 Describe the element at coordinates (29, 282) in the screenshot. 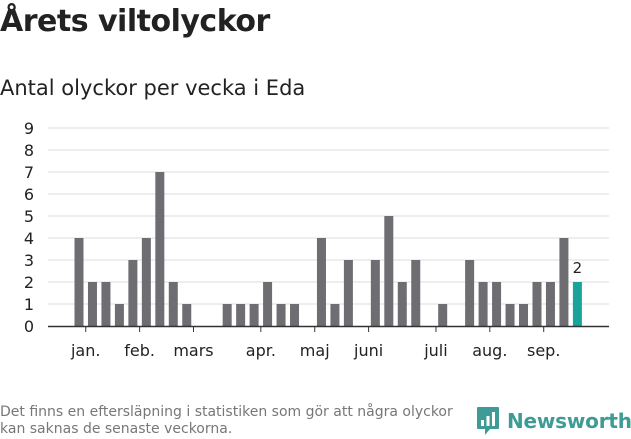

I see `y-tick-label: 2` at that location.